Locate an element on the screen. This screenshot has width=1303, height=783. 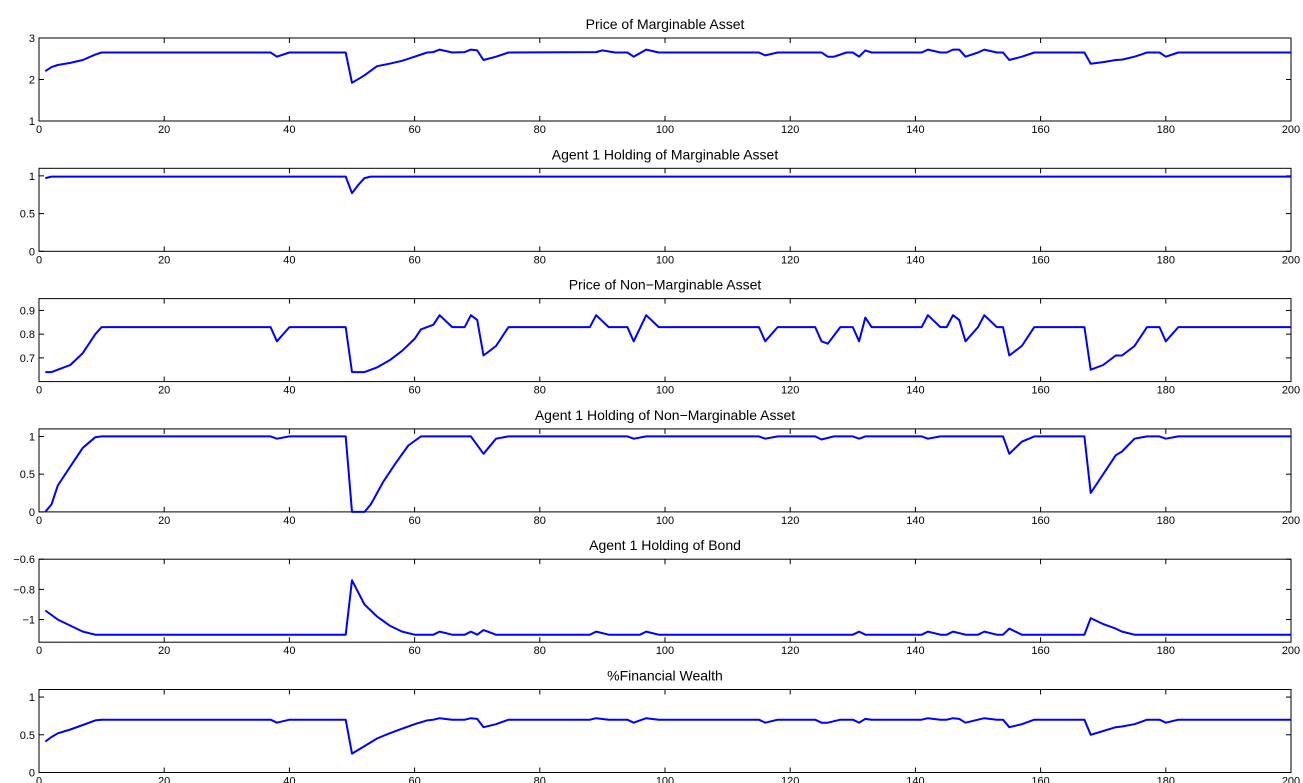
subplot-title: Agent 1 Holding of Non−Marginable Asset is located at coordinates (665, 415).